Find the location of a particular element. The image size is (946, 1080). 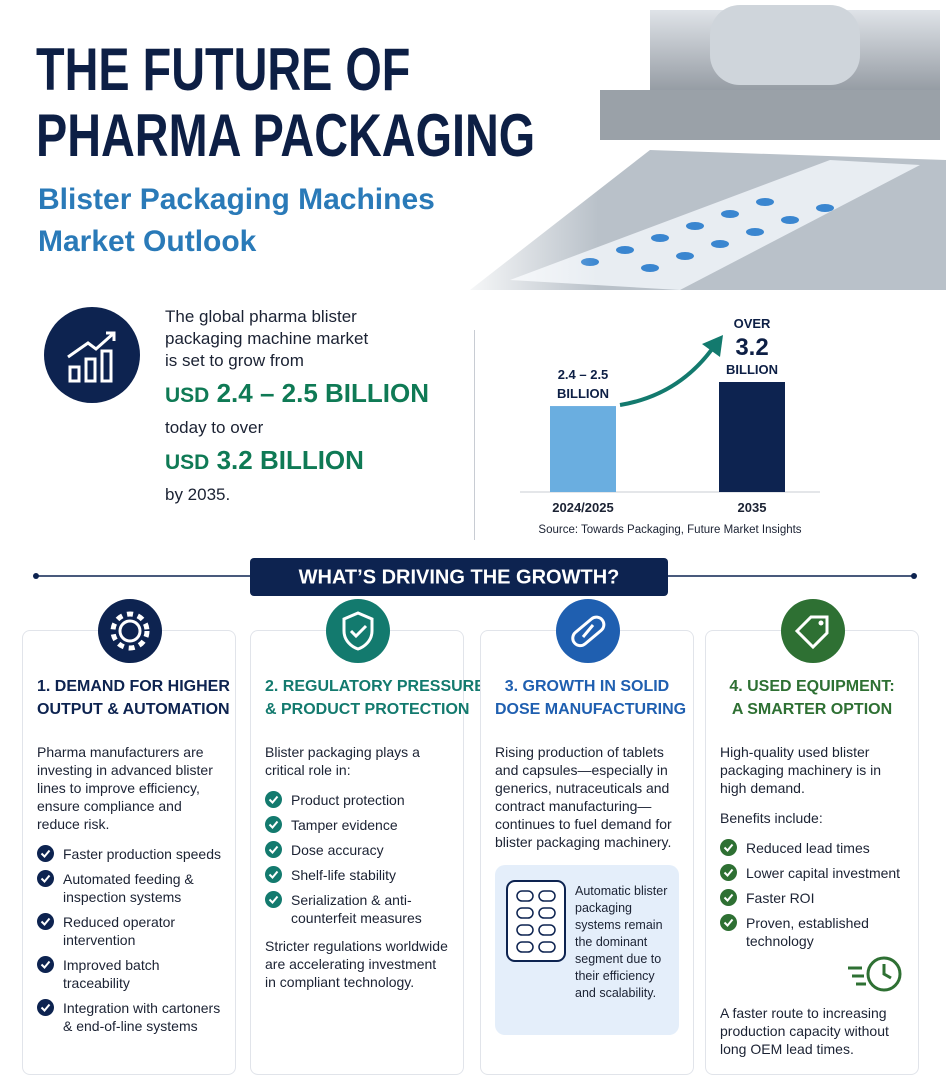

amount: USD 3.2 BILLION is located at coordinates (315, 461).